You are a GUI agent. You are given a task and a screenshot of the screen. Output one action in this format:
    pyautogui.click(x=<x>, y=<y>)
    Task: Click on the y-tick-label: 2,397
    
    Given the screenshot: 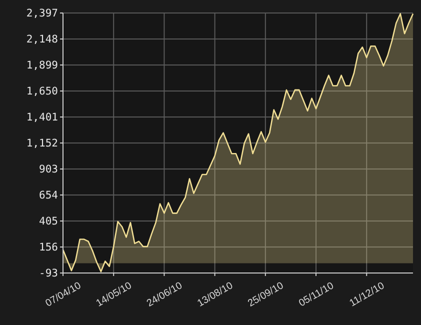 What is the action you would take?
    pyautogui.click(x=42, y=14)
    